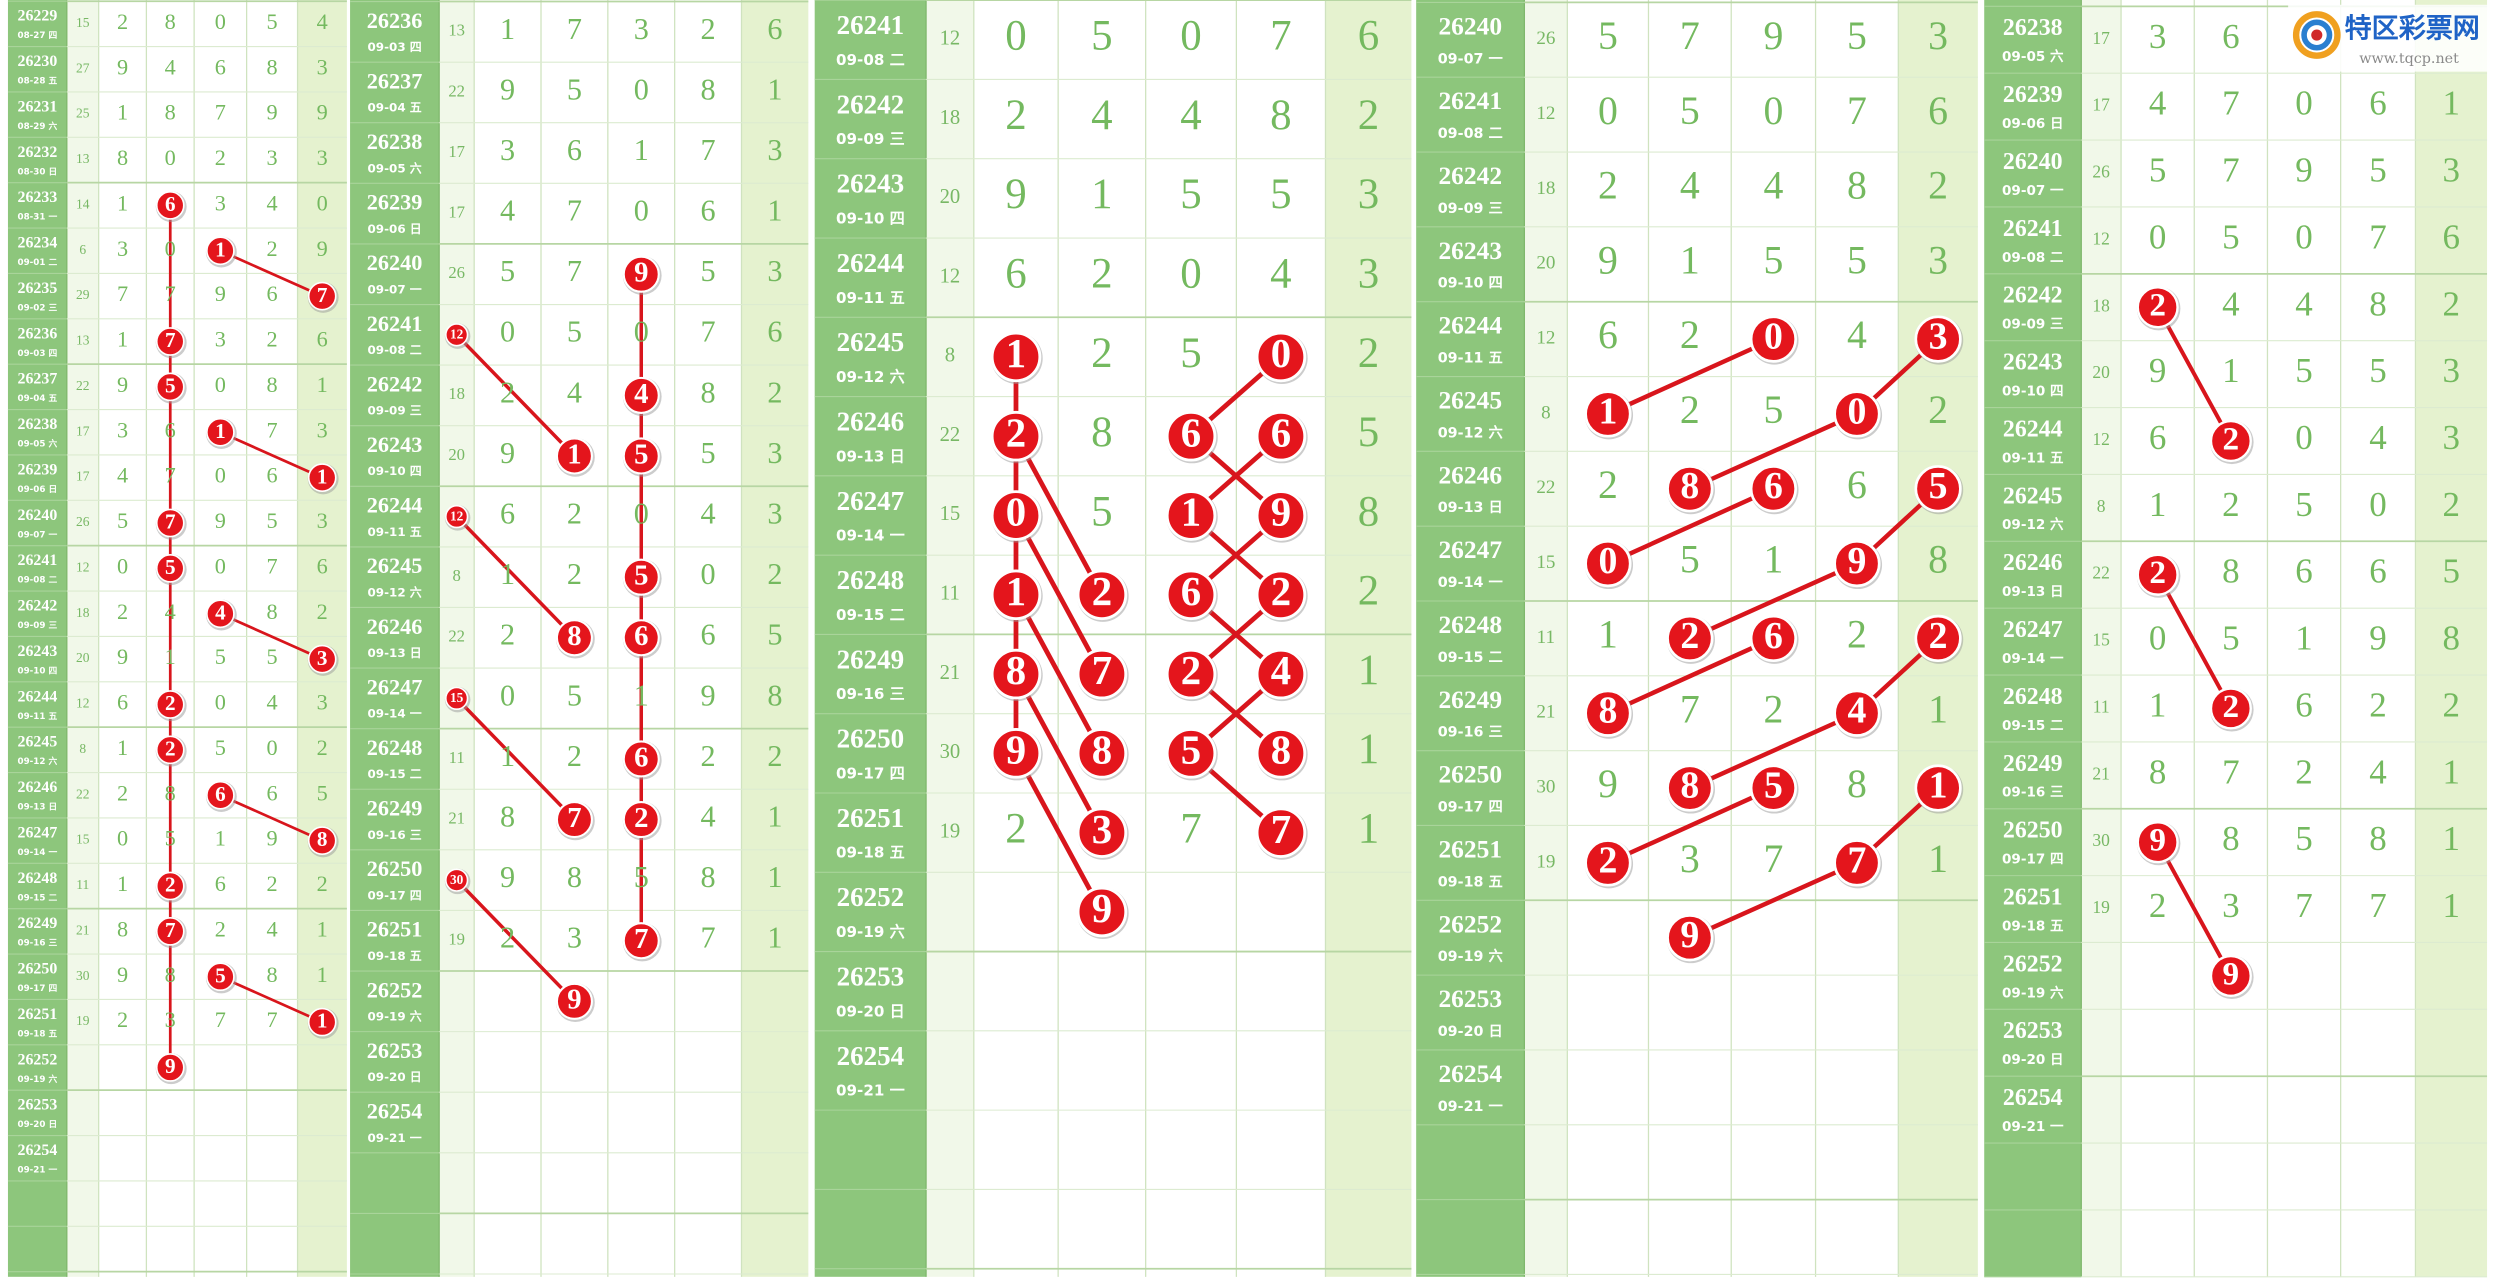  I want to click on draw-date: 09-11 五, so click(38, 716).